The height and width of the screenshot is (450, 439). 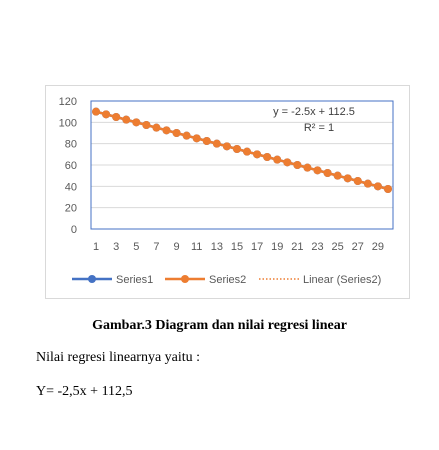 What do you see at coordinates (156, 247) in the screenshot?
I see `x-tick-label: 7` at bounding box center [156, 247].